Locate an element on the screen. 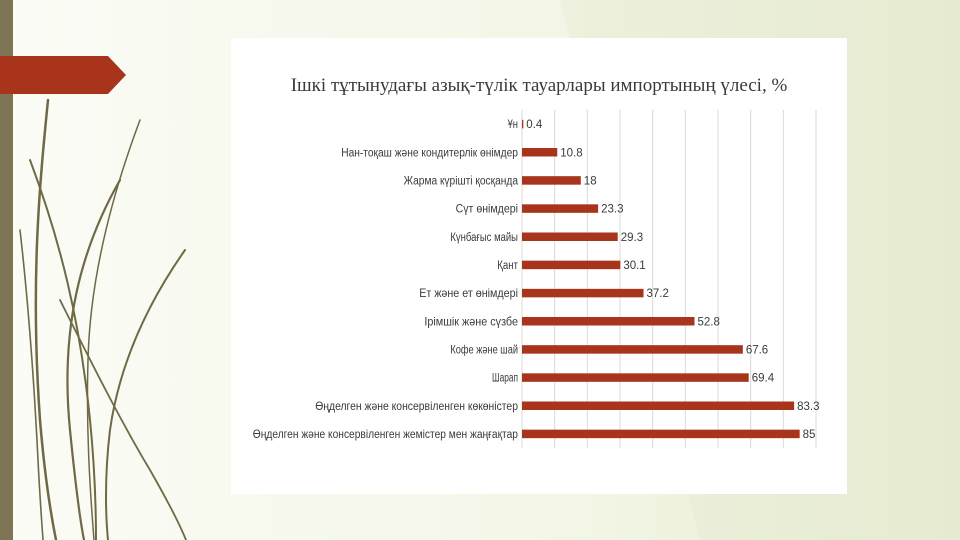 The height and width of the screenshot is (540, 960). category-label: Күнбағыс майы is located at coordinates (484, 238).